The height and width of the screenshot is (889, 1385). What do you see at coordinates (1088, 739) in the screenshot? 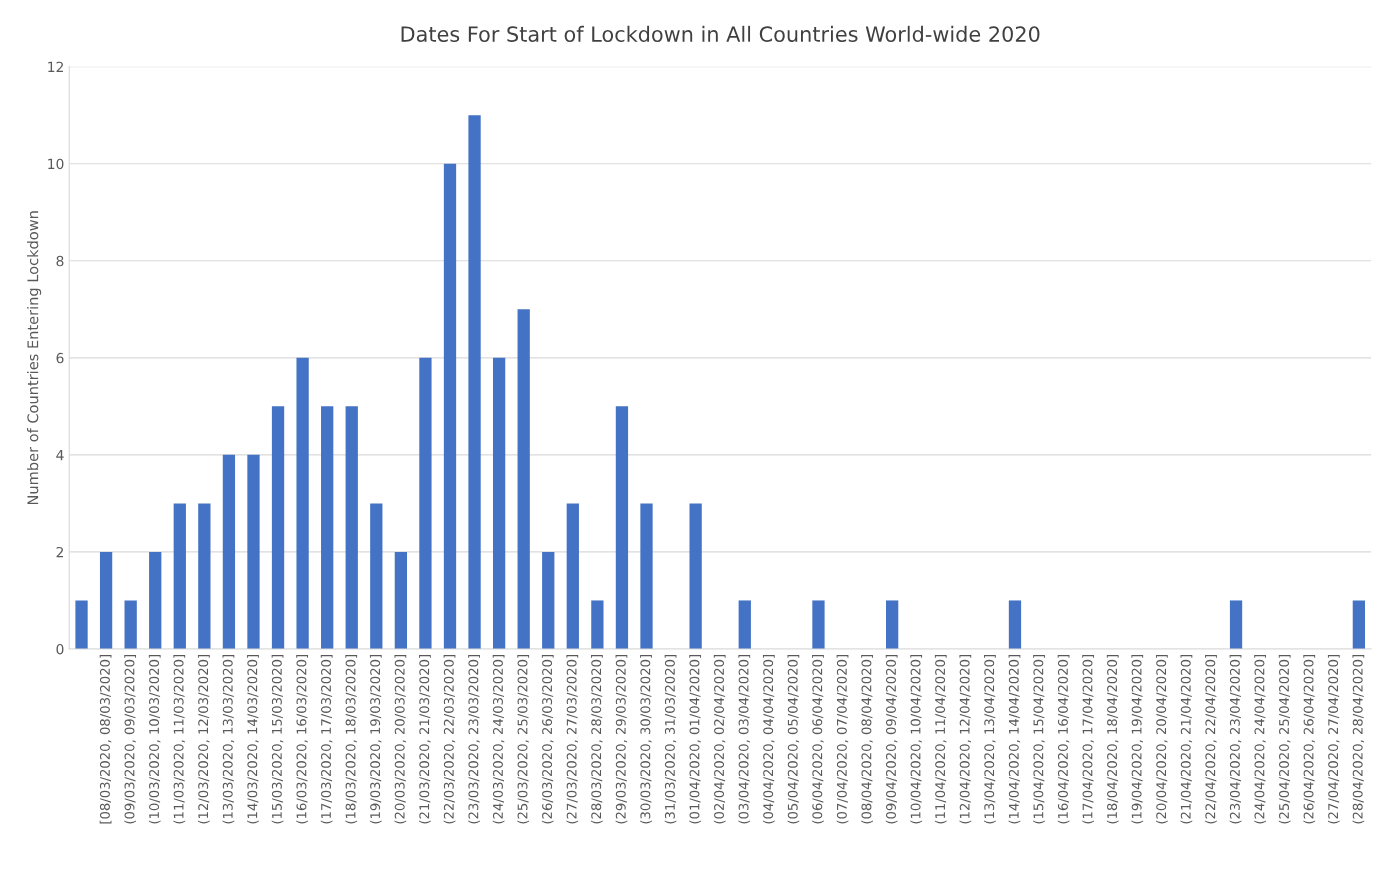
I see `x-tick-label: (17/04/2020, 17/04/2020]` at bounding box center [1088, 739].